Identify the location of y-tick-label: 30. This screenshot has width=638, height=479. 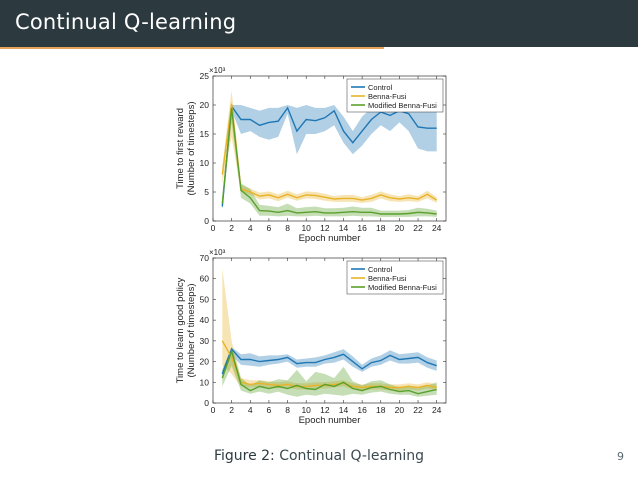
(205, 341).